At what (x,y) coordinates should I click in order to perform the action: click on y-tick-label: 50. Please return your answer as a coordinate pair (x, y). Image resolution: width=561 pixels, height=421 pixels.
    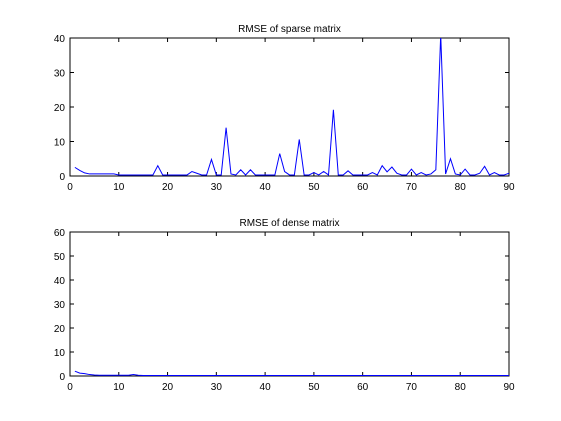
    Looking at the image, I should click on (60, 257).